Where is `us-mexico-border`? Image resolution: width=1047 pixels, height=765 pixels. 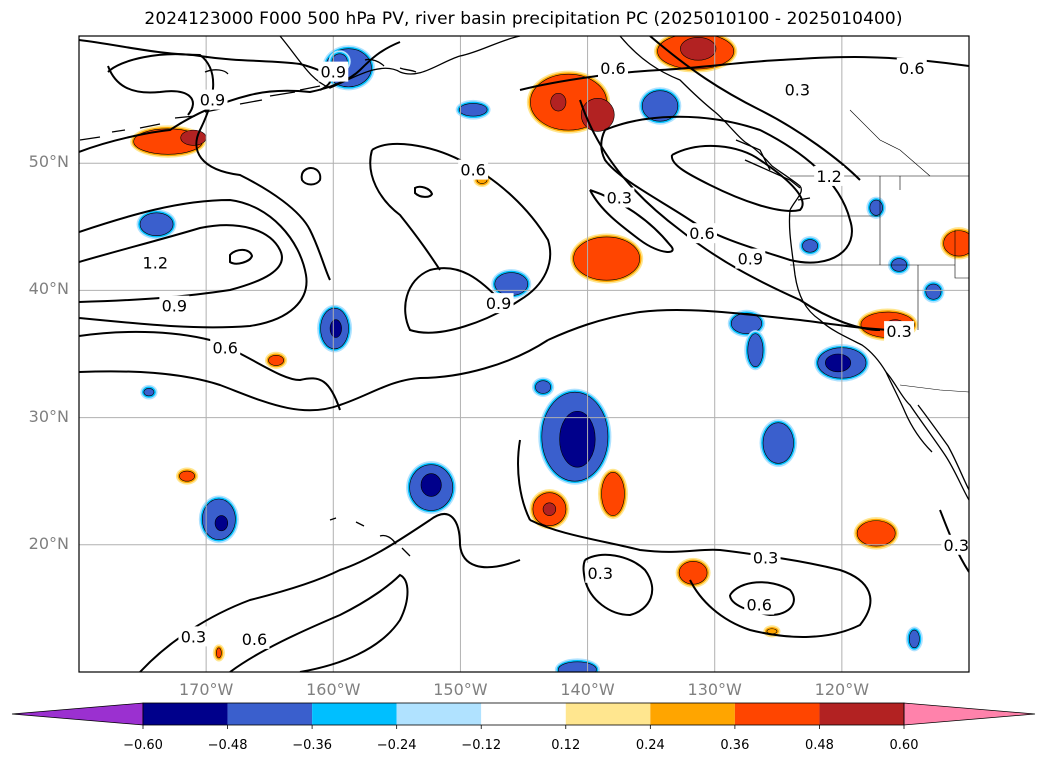
us-mexico-border is located at coordinates (934, 388).